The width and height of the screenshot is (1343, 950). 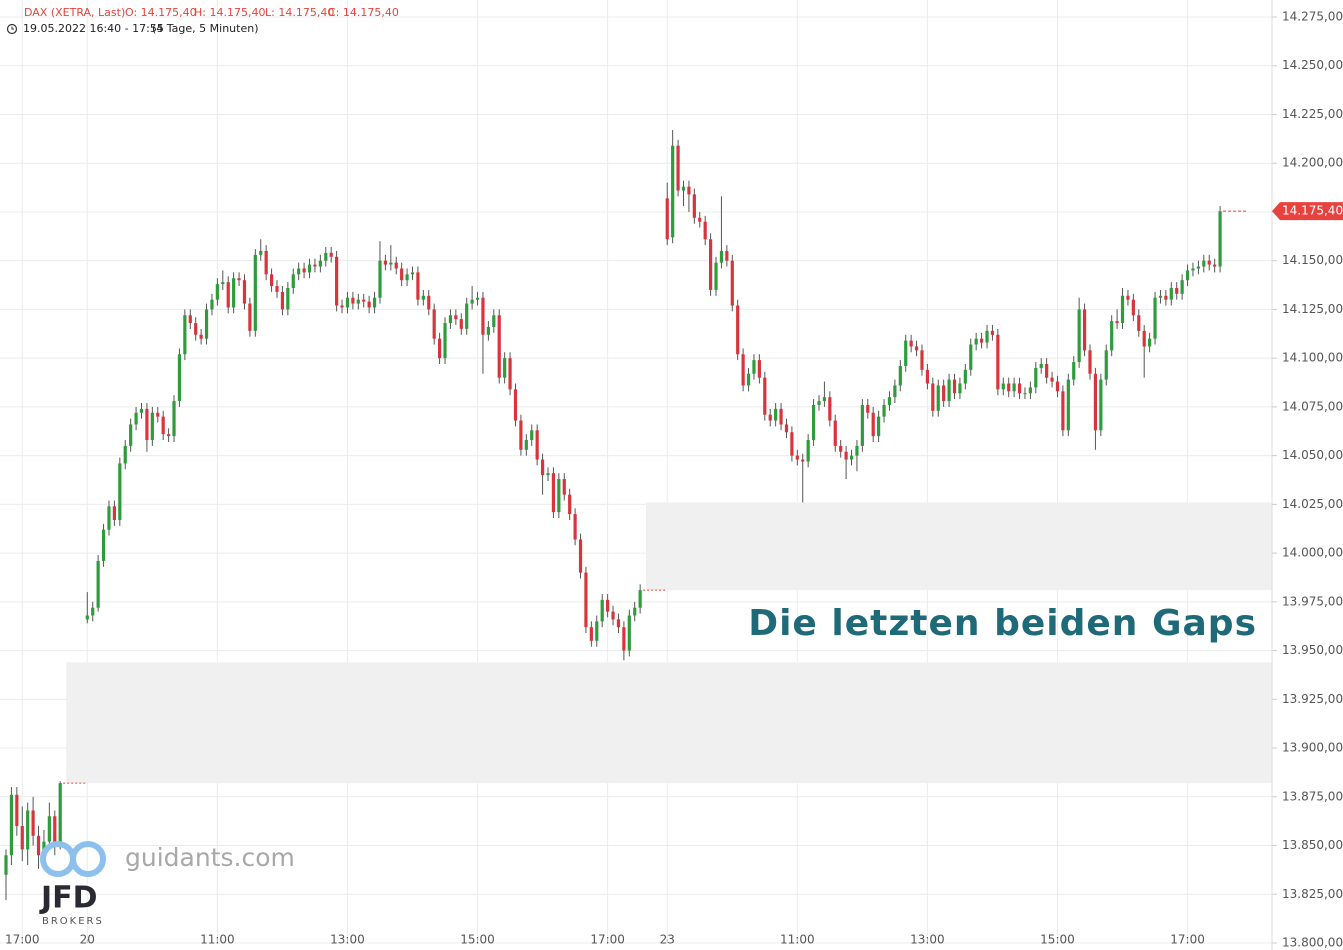 I want to click on y-tick-label: 13.800,00, so click(x=1312, y=943).